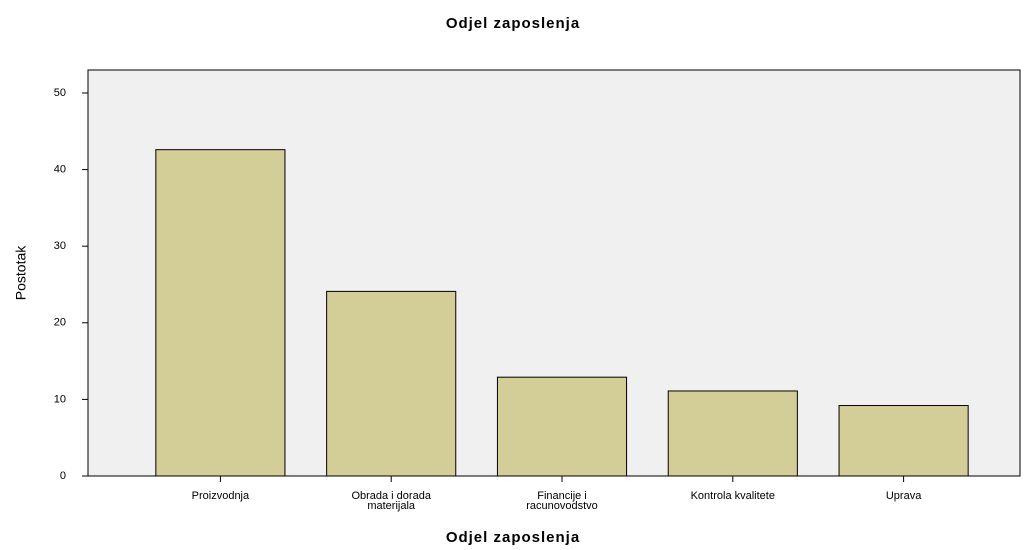 This screenshot has width=1027, height=550. Describe the element at coordinates (903, 496) in the screenshot. I see `x-tick-label: Uprava` at that location.